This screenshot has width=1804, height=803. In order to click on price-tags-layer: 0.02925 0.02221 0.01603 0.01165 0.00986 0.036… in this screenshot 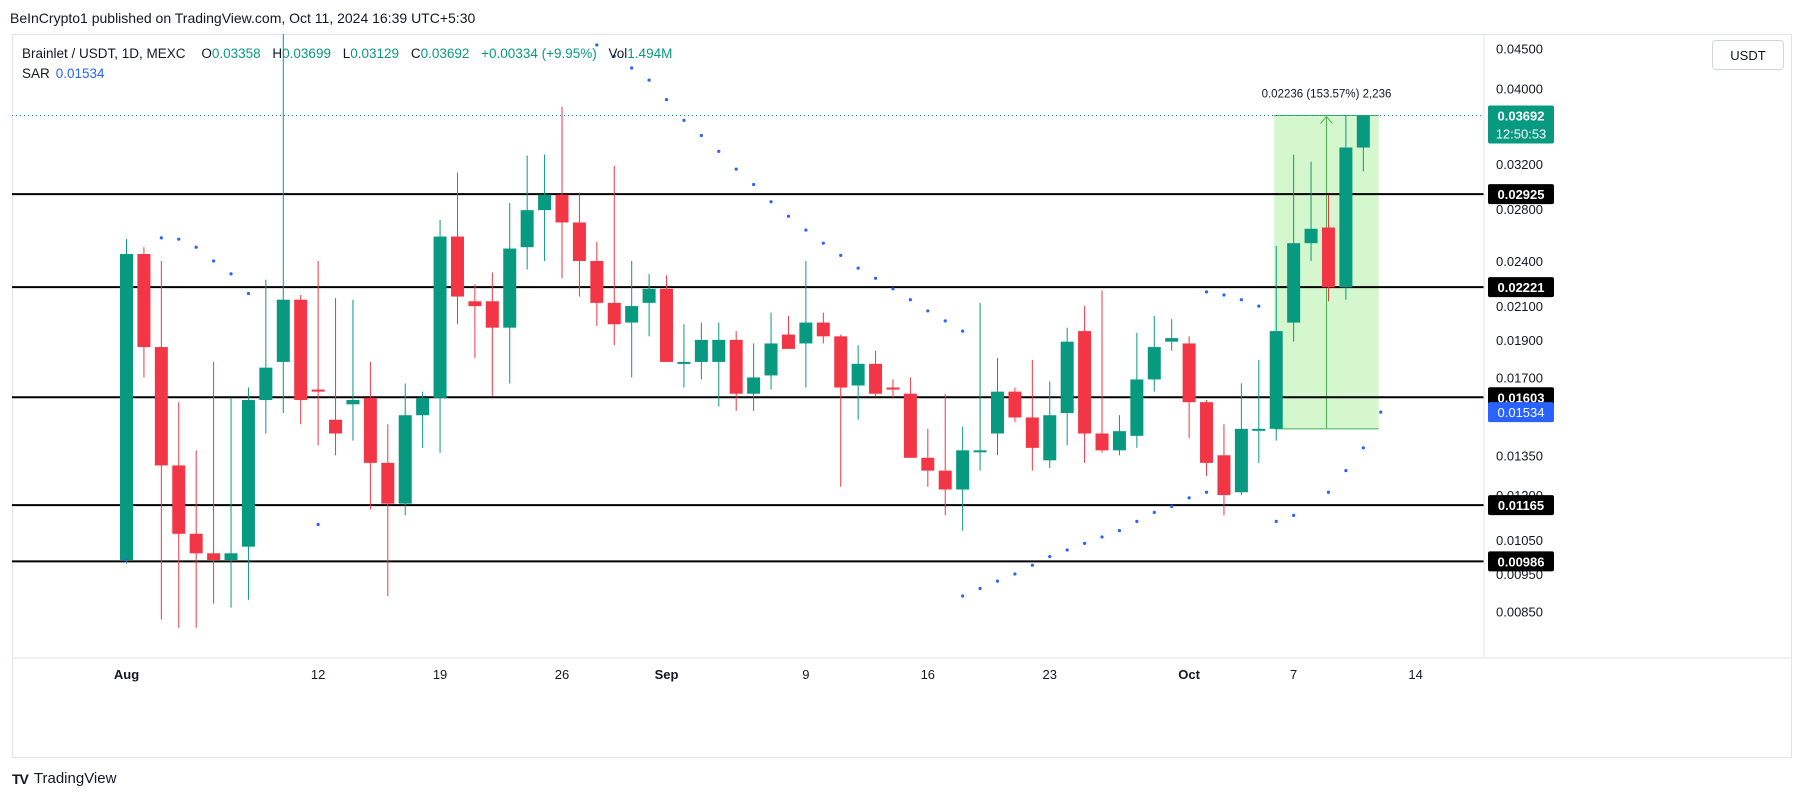, I will do `click(1521, 338)`.